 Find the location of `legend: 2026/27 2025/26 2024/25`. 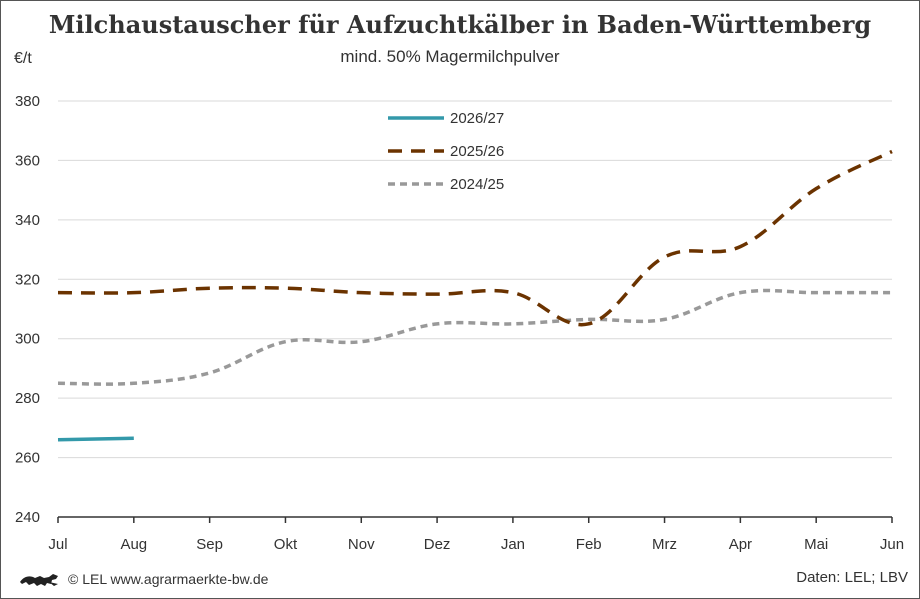

legend: 2026/27 2025/26 2024/25 is located at coordinates (446, 151).